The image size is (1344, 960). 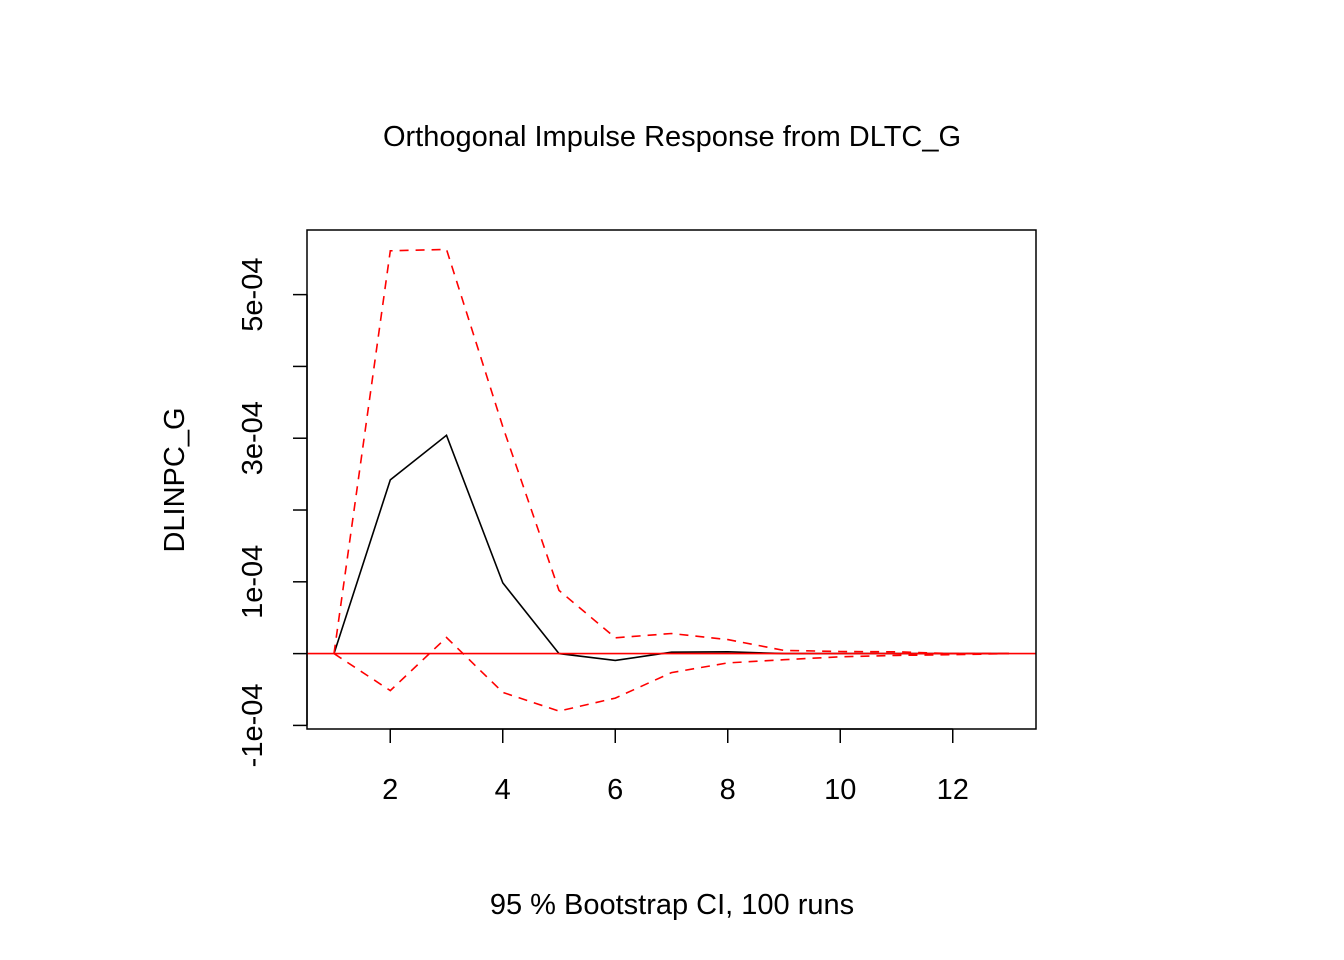 What do you see at coordinates (253, 725) in the screenshot?
I see `y-tick-label: -1e-04` at bounding box center [253, 725].